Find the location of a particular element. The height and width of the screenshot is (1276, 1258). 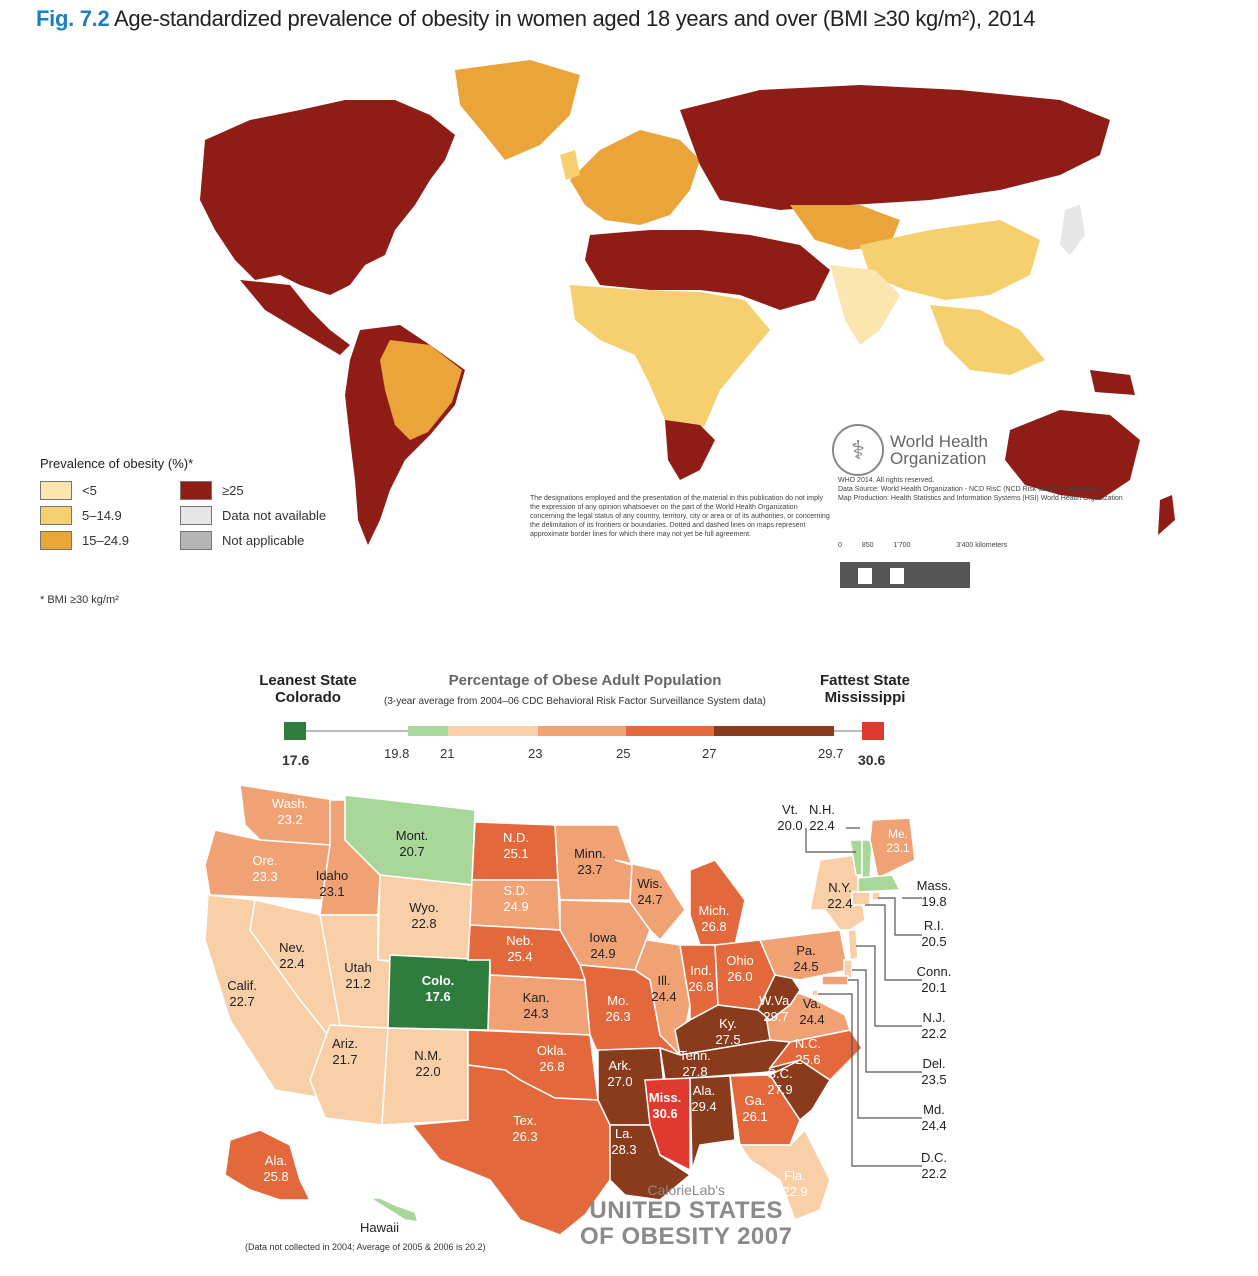

world-footnote: * BMI ≥30 kg/m² is located at coordinates (79, 600).